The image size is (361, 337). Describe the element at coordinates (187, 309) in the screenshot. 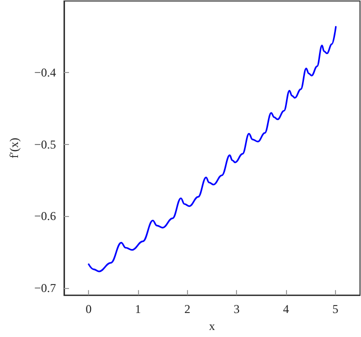

I see `x-tick-label: 2` at that location.